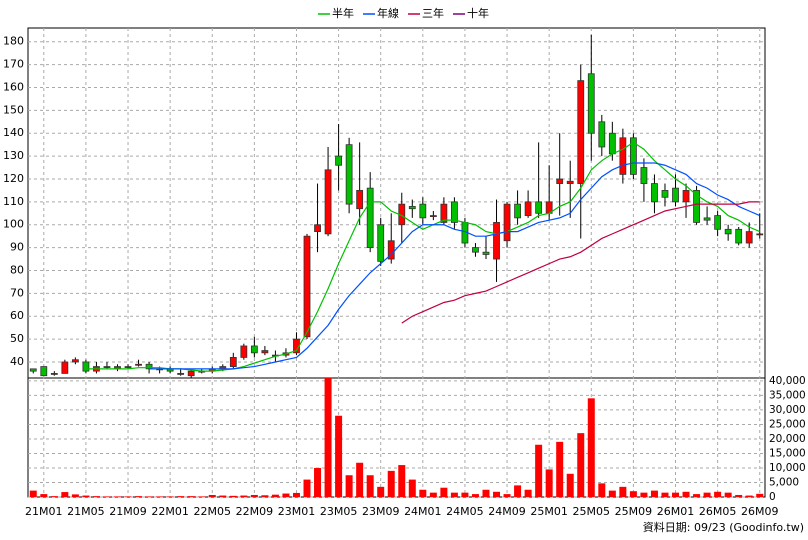  Describe the element at coordinates (478, 13) in the screenshot. I see `legend-label: 十年` at that location.